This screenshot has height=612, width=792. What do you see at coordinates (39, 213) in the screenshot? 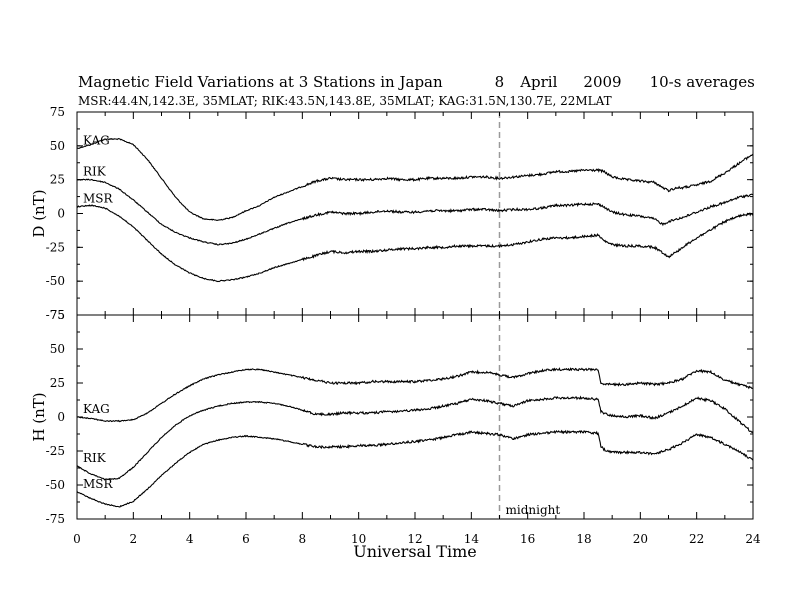
I see `y-axis-label: D (nT)` at bounding box center [39, 213].